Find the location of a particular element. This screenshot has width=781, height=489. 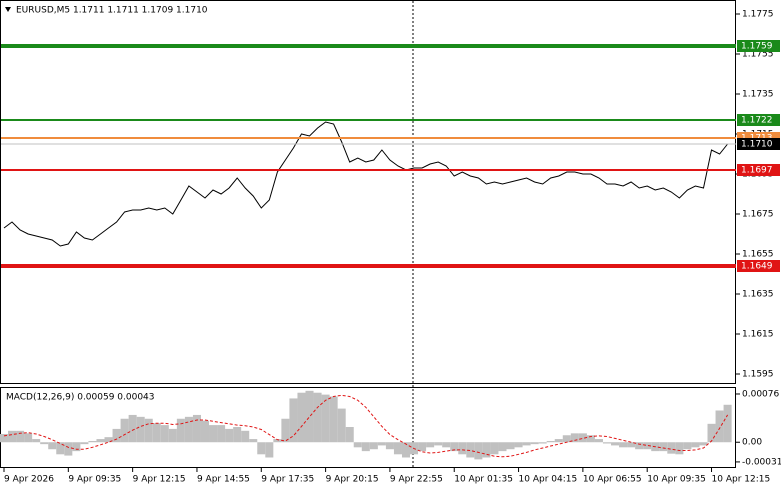

y-tick-label: 0.00076 is located at coordinates (760, 394).